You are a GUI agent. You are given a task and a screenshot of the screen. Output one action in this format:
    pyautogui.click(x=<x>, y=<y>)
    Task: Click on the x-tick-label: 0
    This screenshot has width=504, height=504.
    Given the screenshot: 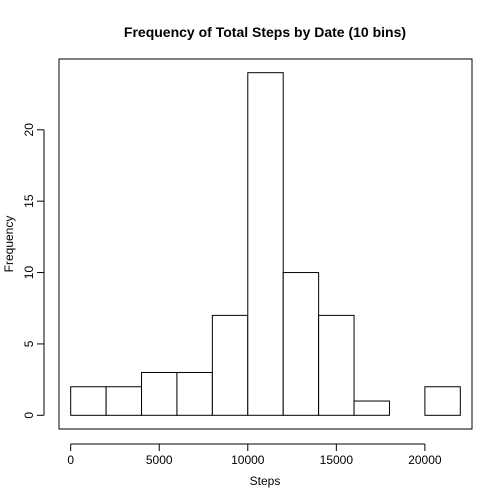 What is the action you would take?
    pyautogui.click(x=70, y=460)
    